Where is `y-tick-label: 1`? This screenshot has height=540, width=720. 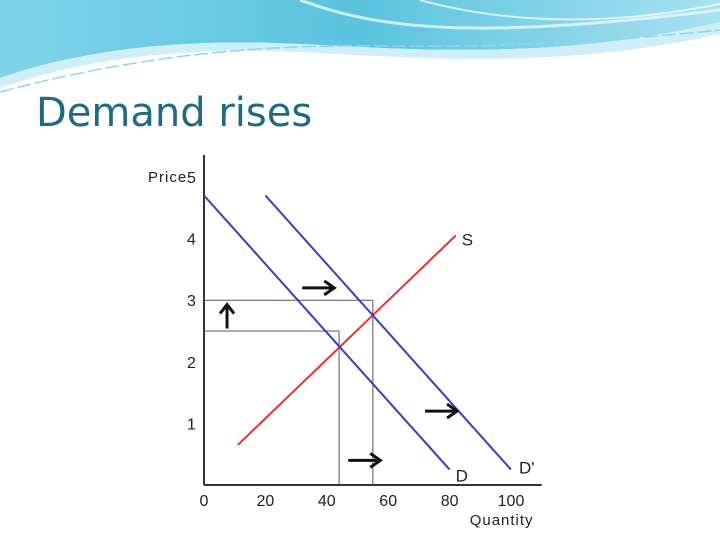 y-tick-label: 1 is located at coordinates (191, 424).